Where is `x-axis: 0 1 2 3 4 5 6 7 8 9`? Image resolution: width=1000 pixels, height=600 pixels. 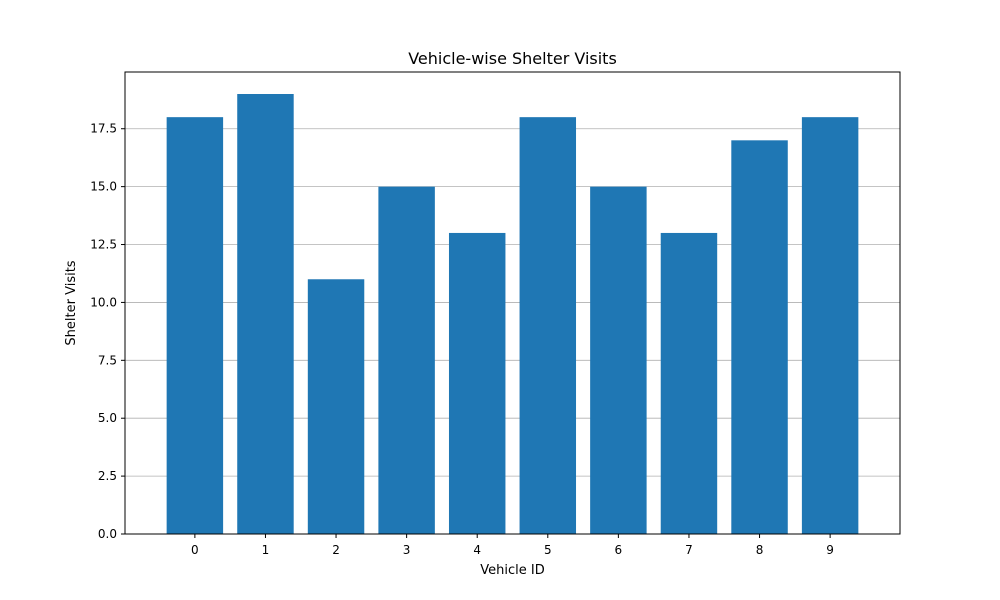 x-axis: 0 1 2 3 4 5 6 7 8 9 is located at coordinates (512, 545).